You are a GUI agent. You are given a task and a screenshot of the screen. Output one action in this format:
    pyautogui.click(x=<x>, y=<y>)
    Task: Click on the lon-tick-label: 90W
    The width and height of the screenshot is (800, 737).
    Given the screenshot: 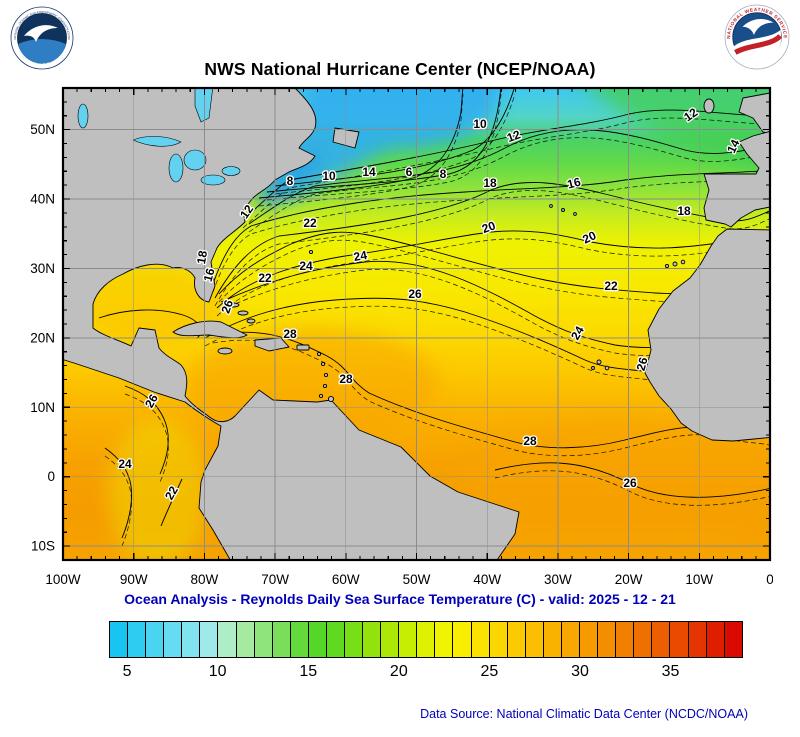 What is the action you would take?
    pyautogui.click(x=134, y=579)
    